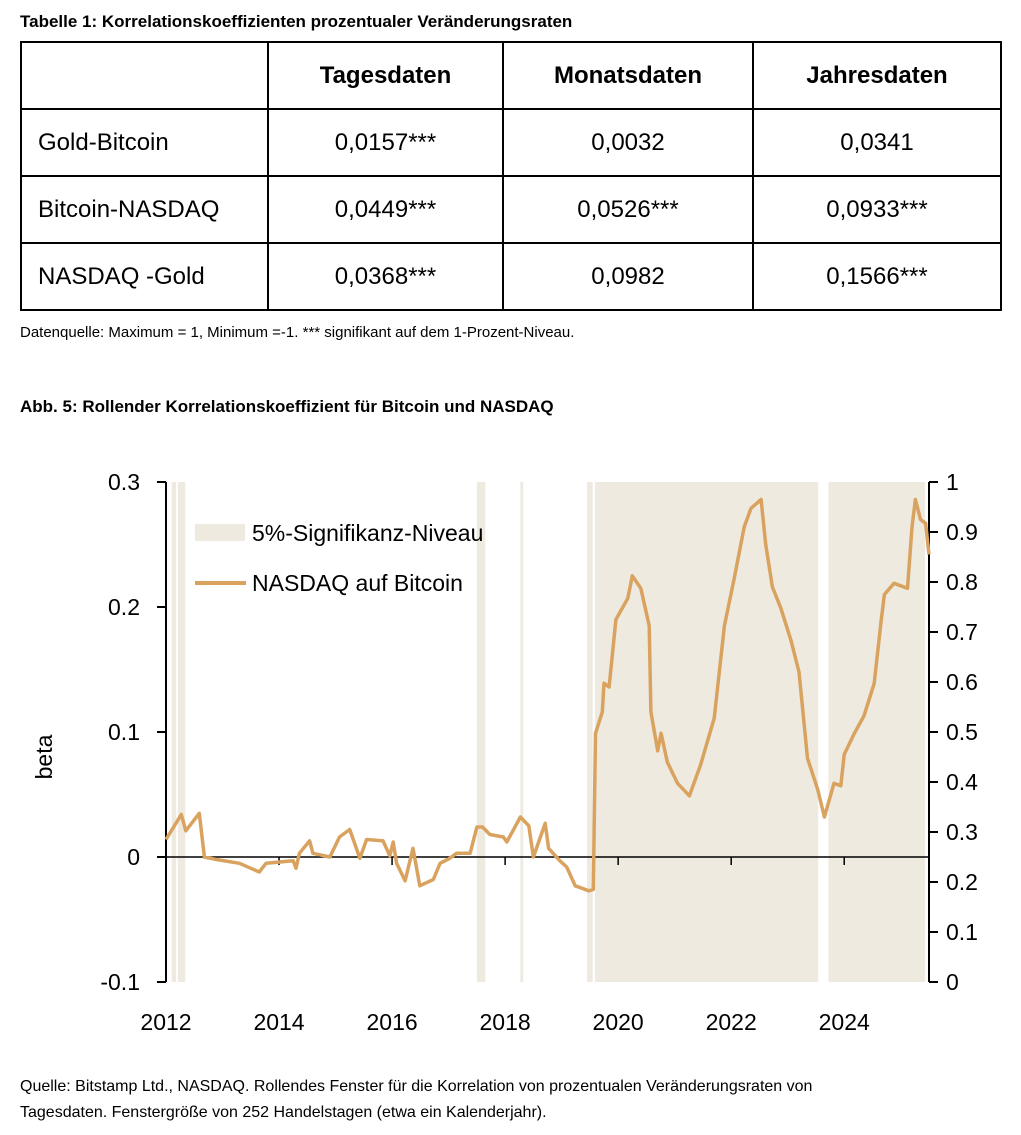 This screenshot has width=1021, height=1135. Describe the element at coordinates (628, 142) in the screenshot. I see `table-cell: 0,0032` at that location.